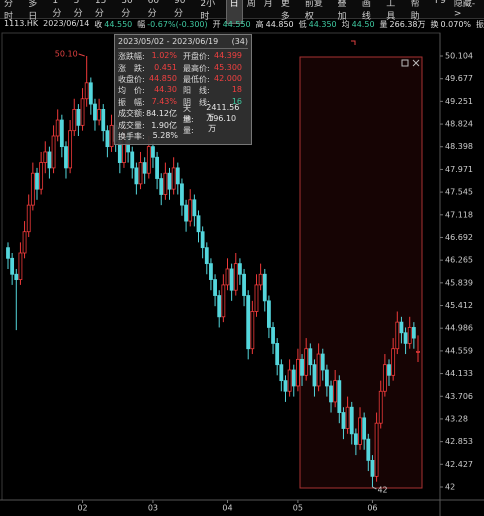 The width and height of the screenshot is (484, 516). What do you see at coordinates (353, 42) in the screenshot?
I see `corner-marker` at bounding box center [353, 42].